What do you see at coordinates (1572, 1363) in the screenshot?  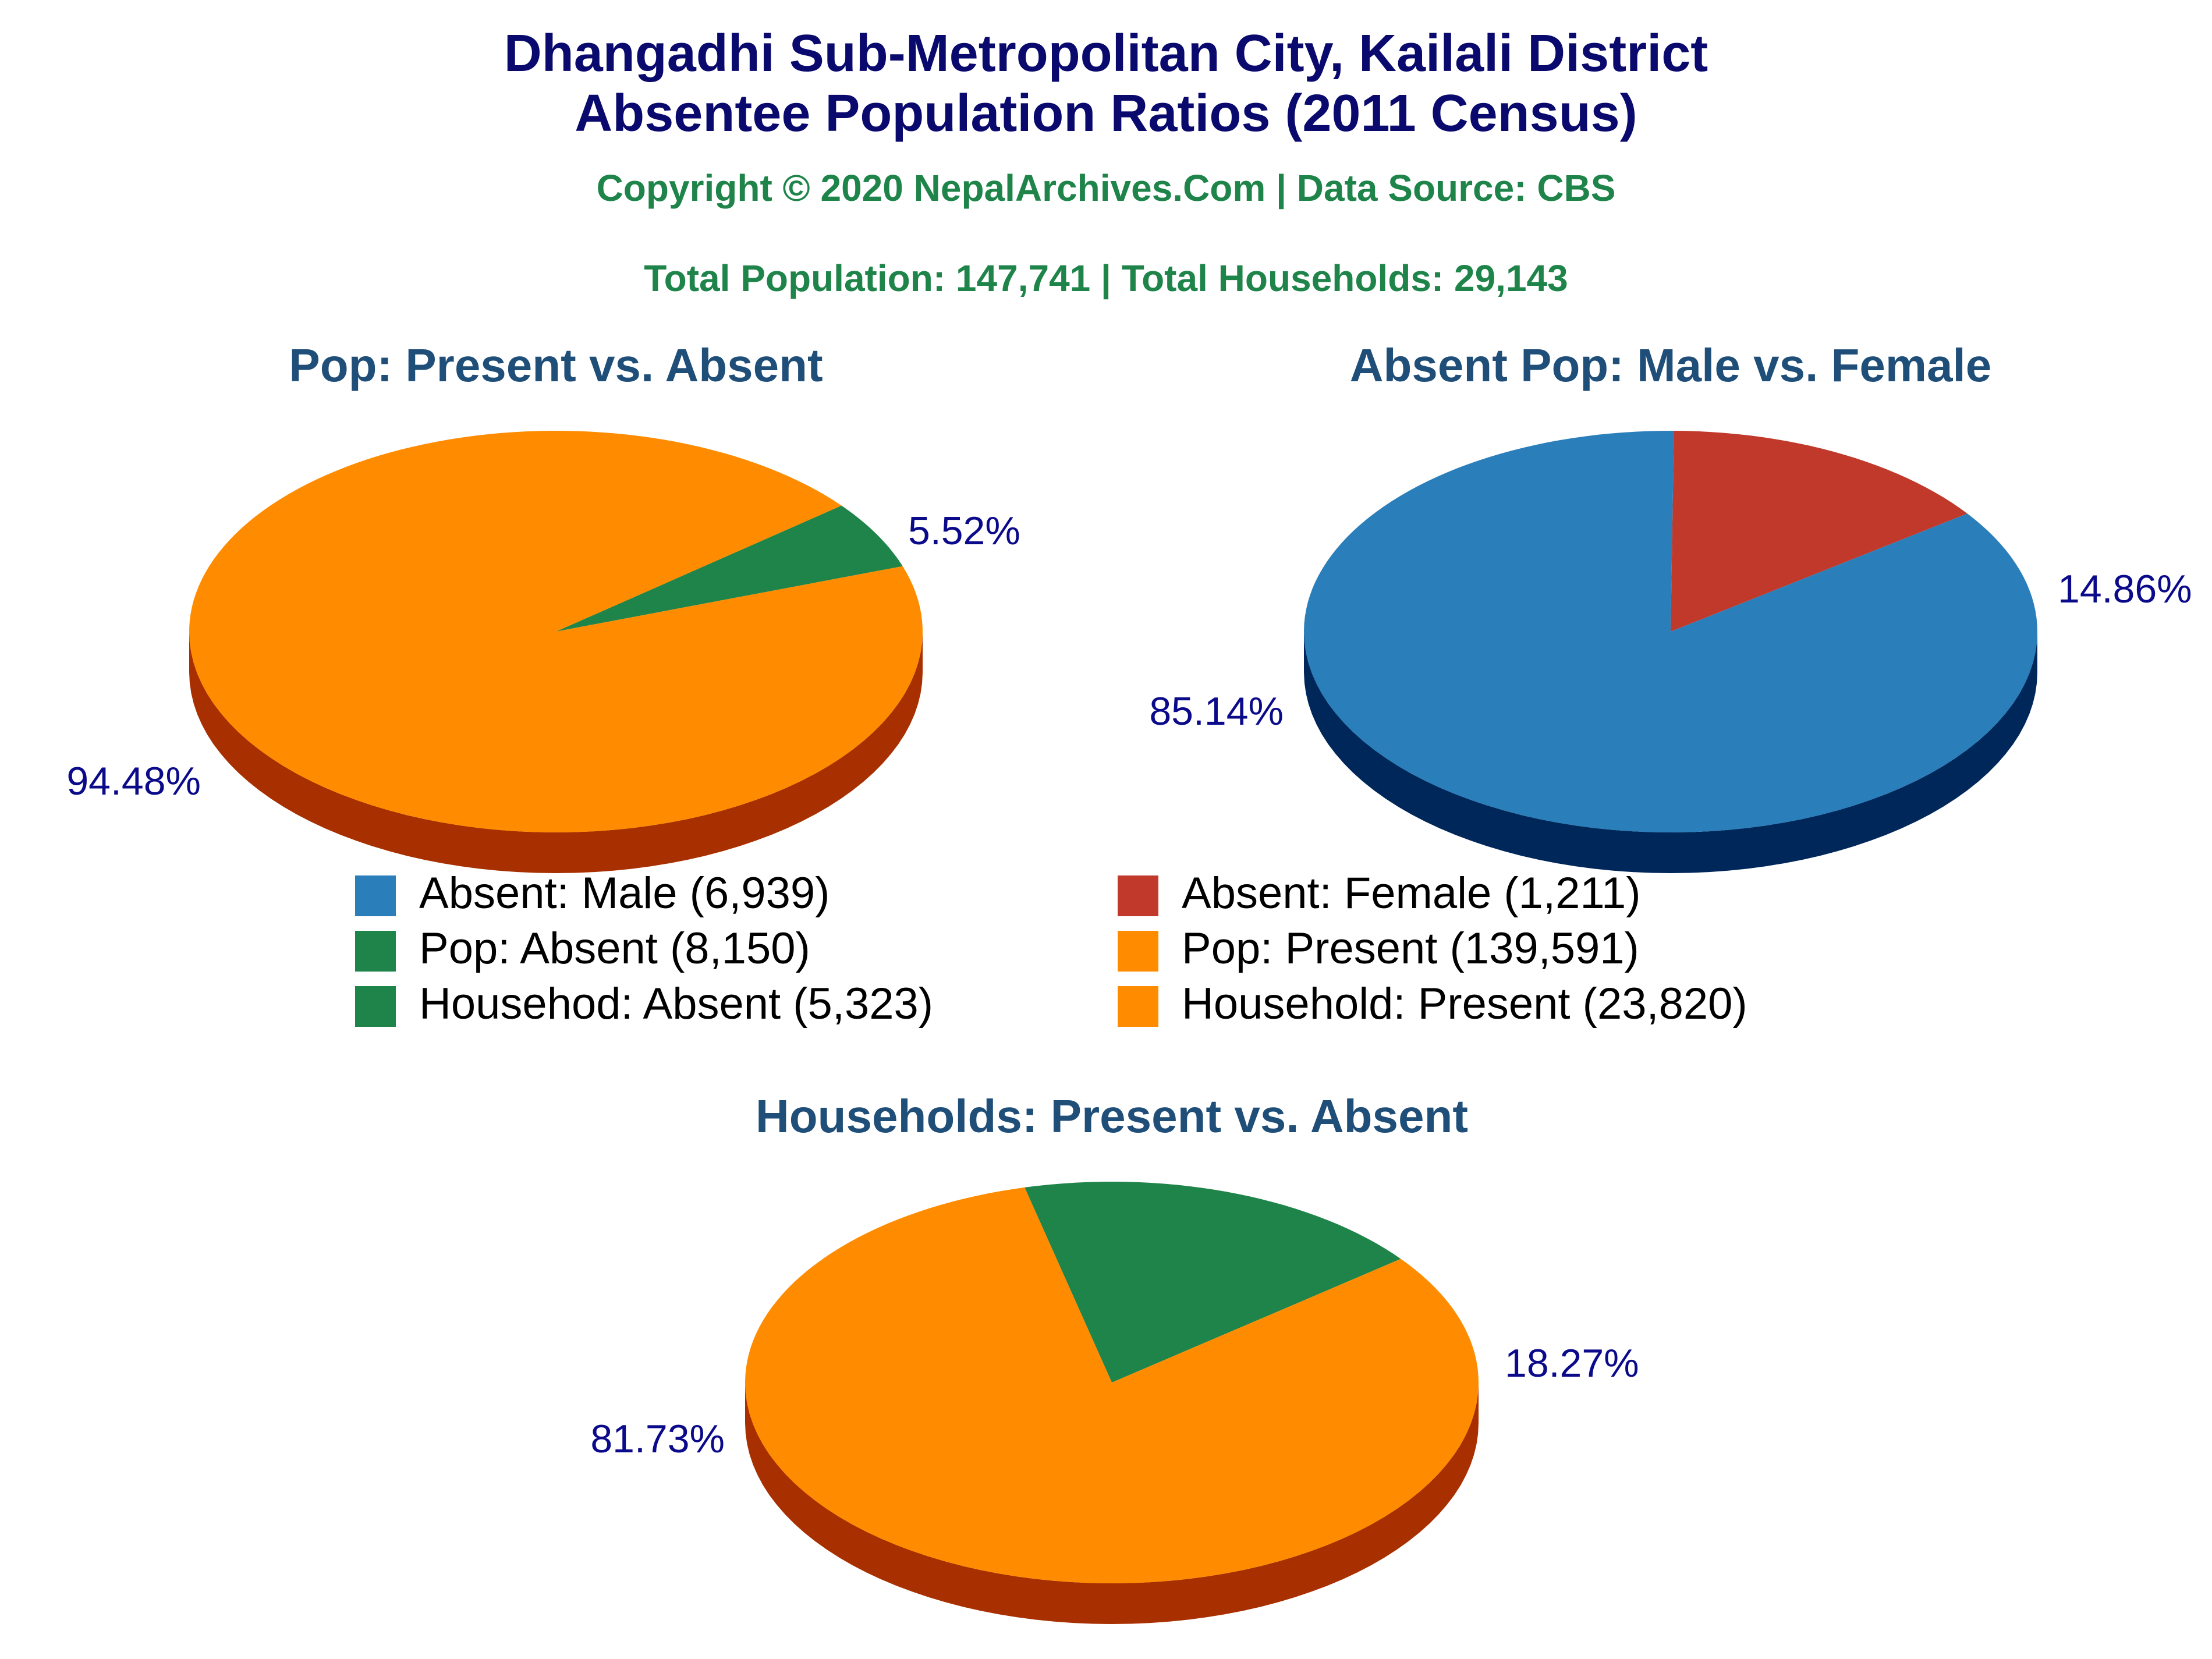 I see `pie-percent-label: 18.27%` at bounding box center [1572, 1363].